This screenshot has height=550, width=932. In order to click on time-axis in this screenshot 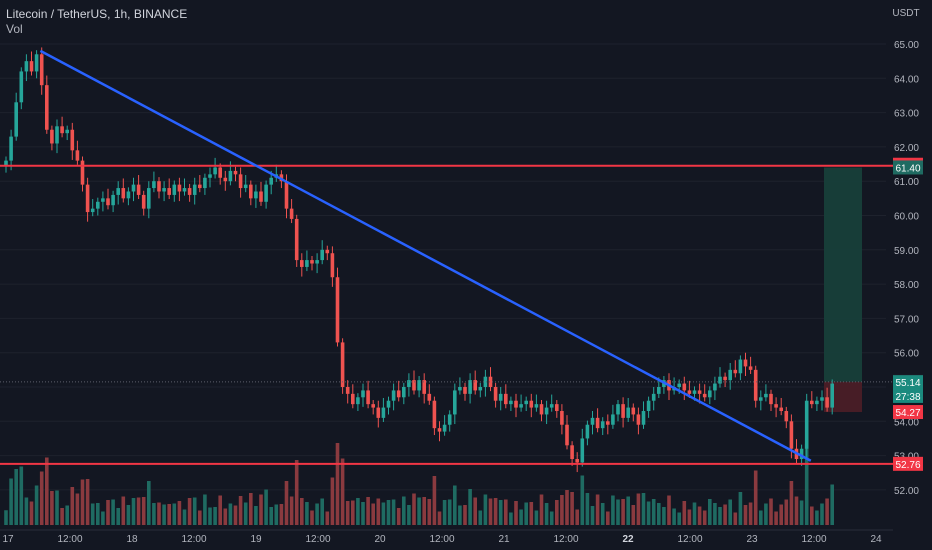, I will do `click(446, 540)`.